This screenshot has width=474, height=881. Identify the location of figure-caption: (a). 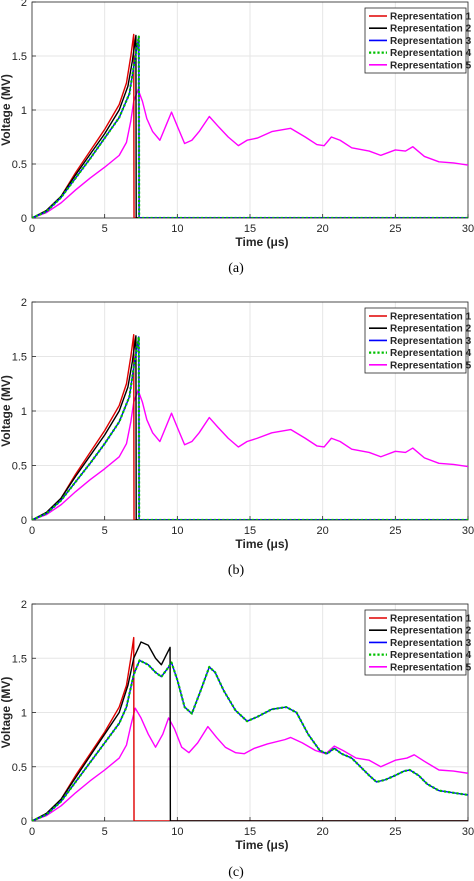
(236, 268).